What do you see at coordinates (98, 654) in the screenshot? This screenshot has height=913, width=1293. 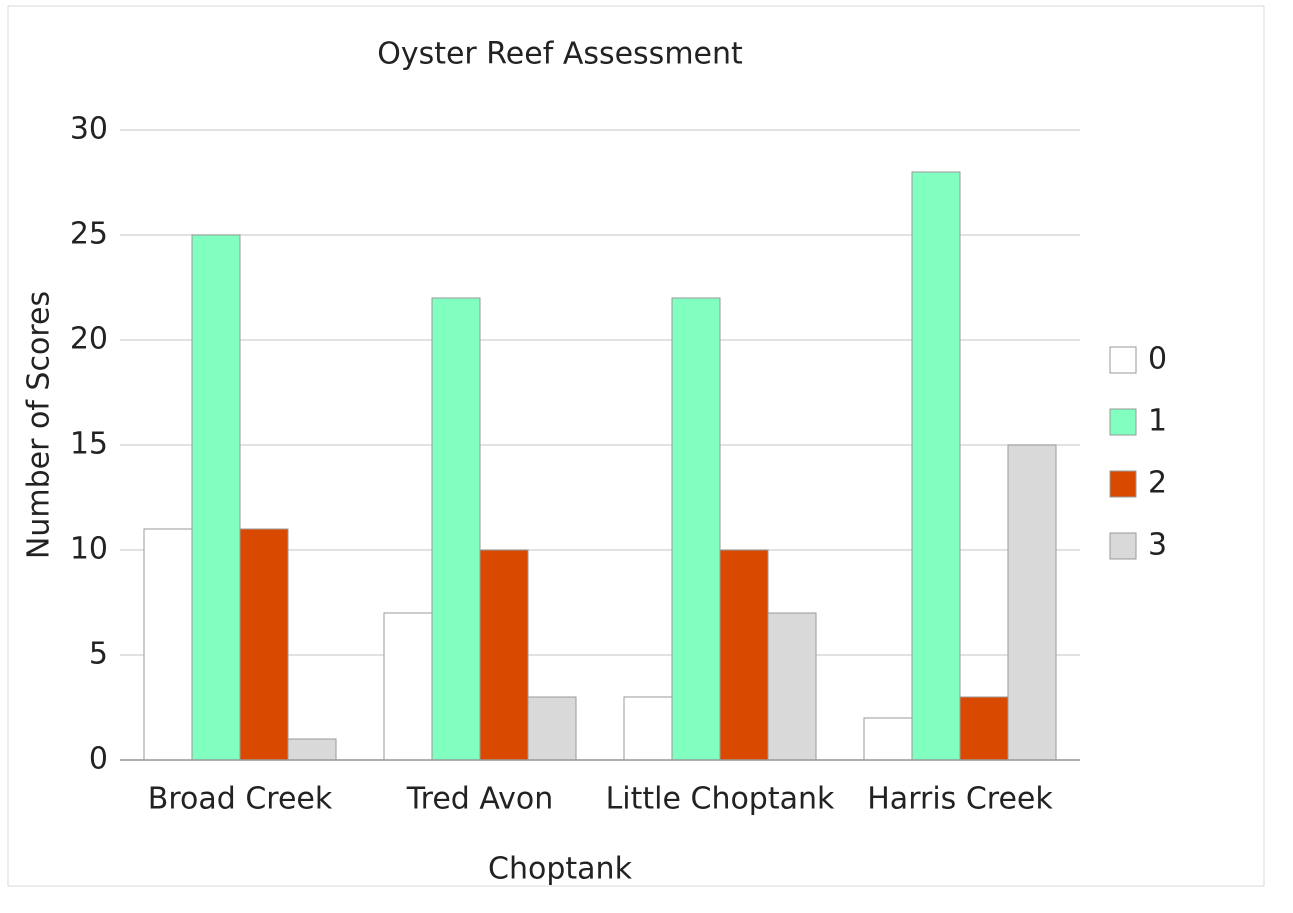 I see `y-tick-label: 5` at bounding box center [98, 654].